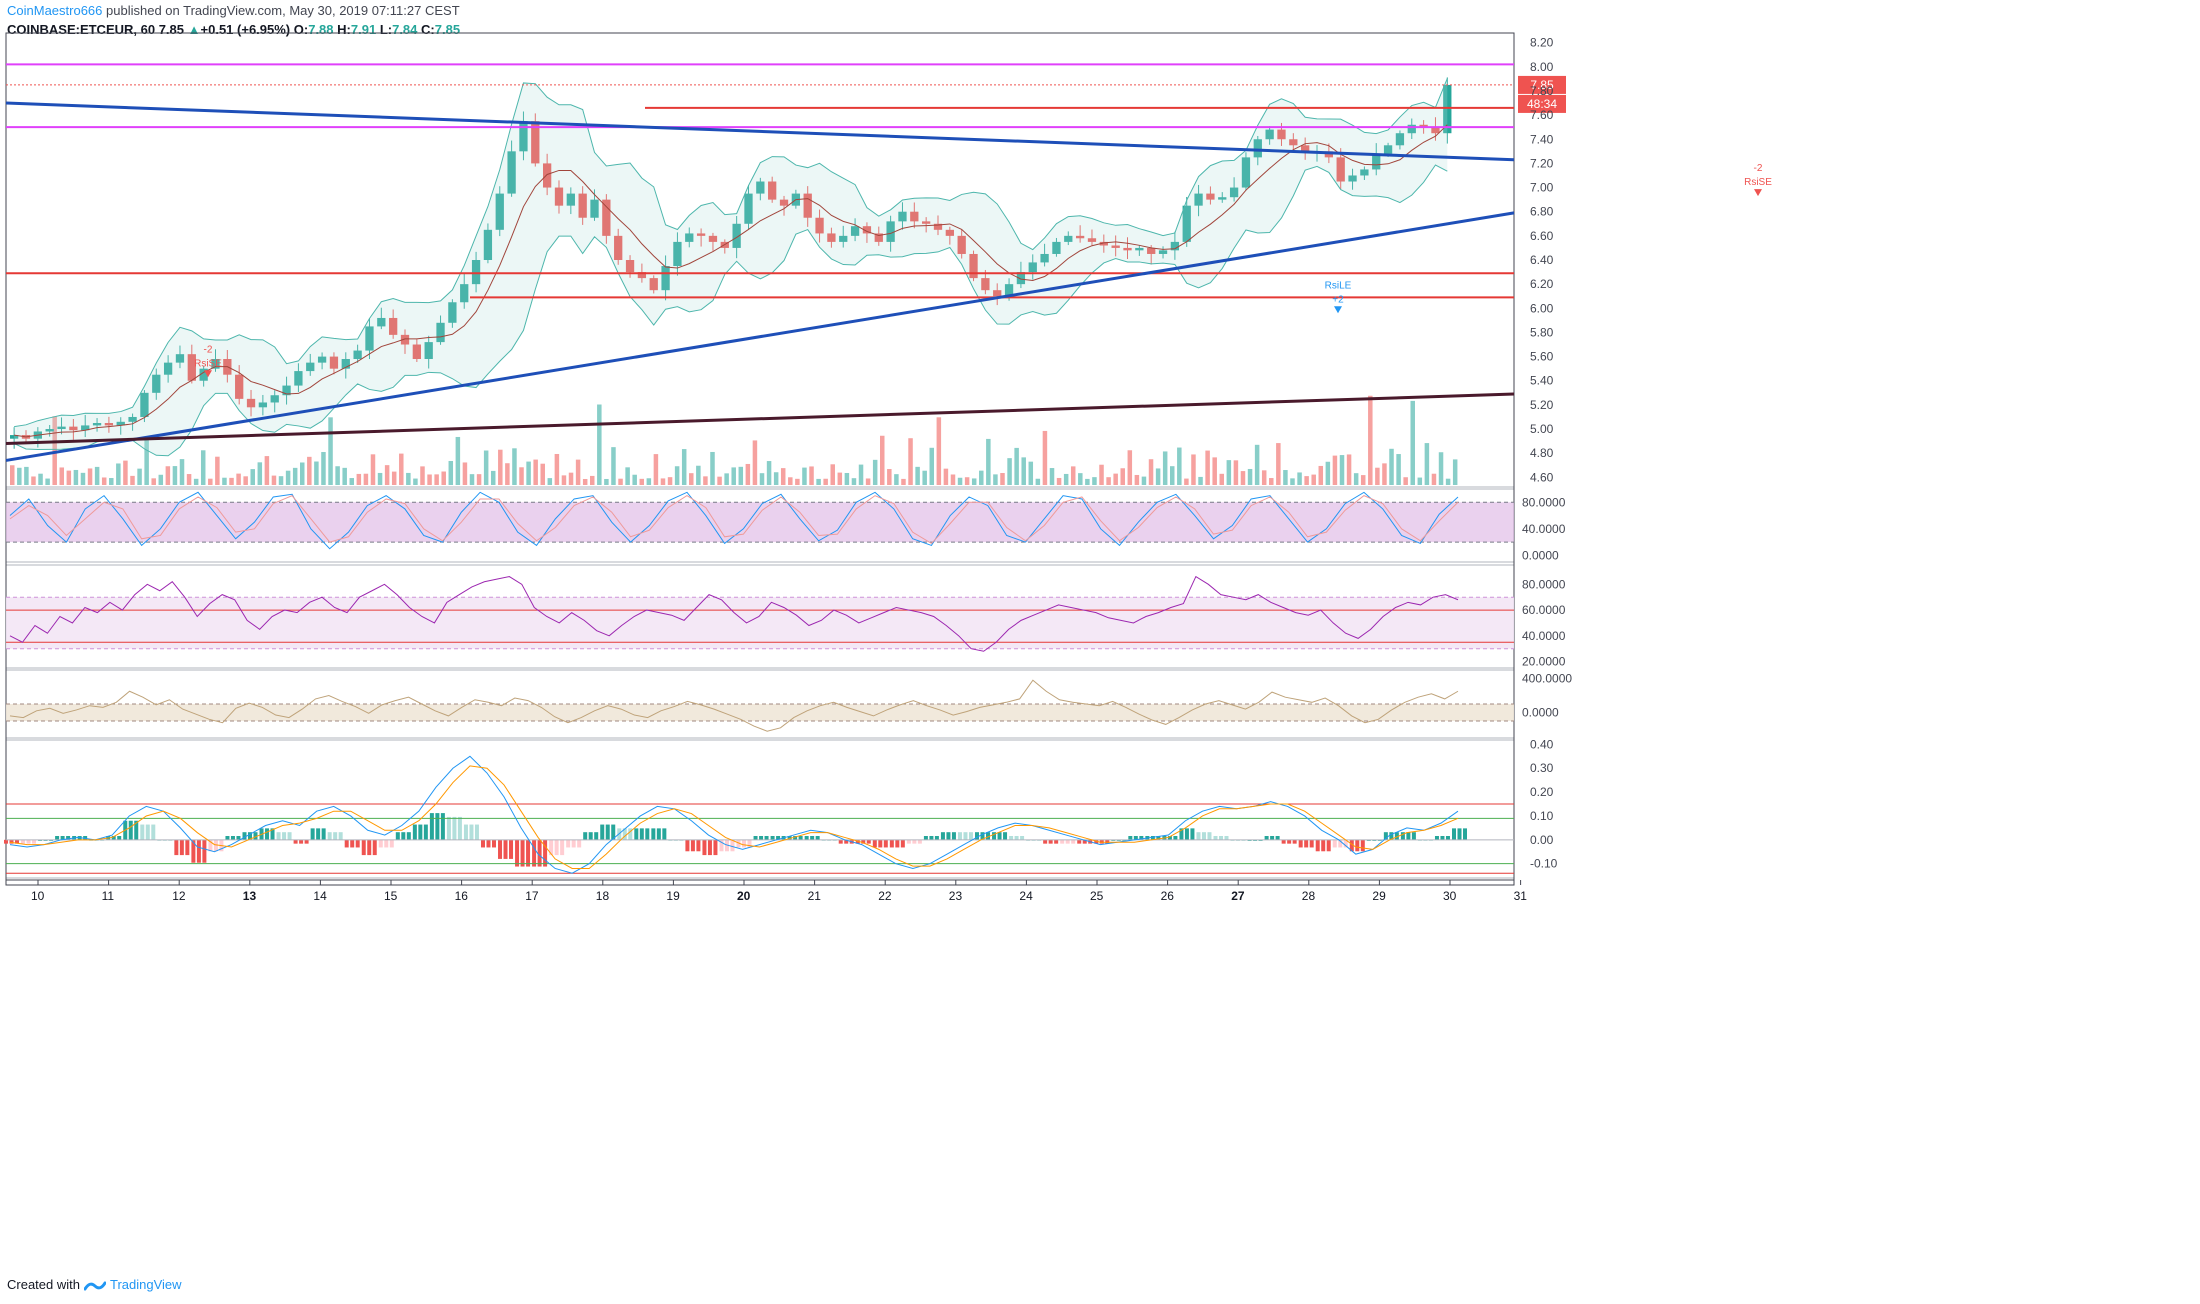  Describe the element at coordinates (145, 1284) in the screenshot. I see `tradingview-link: TradingView` at that location.